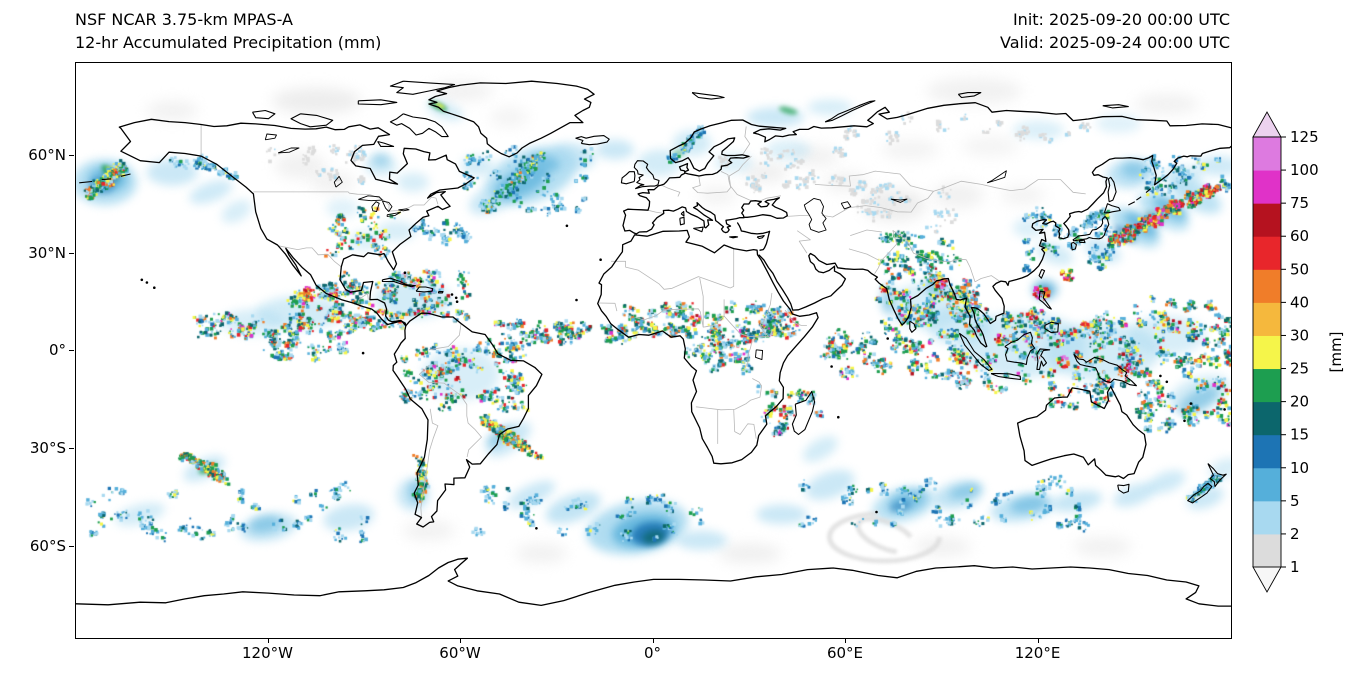 Image resolution: width=1361 pixels, height=687 pixels. Describe the element at coordinates (1295, 501) in the screenshot. I see `colorbar-tick-label: 5` at that location.